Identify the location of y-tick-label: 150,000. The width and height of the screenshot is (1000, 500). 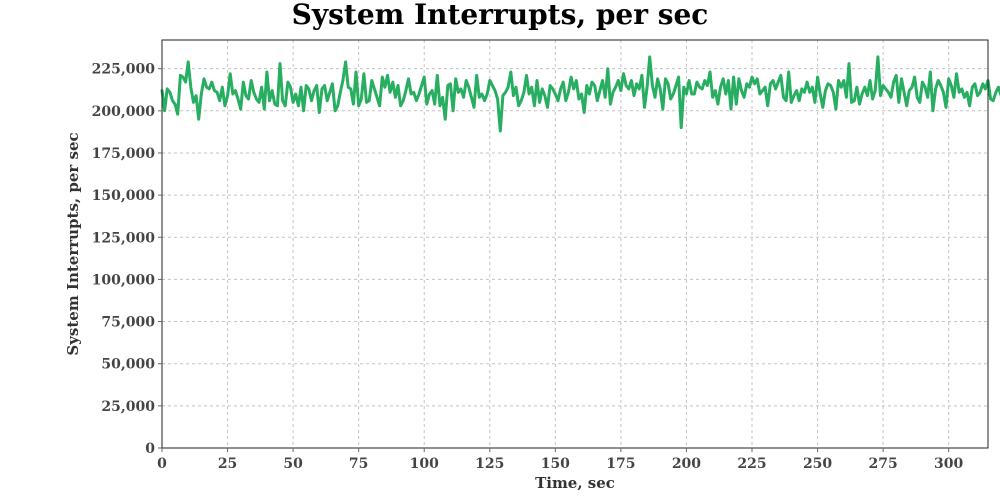
(124, 196).